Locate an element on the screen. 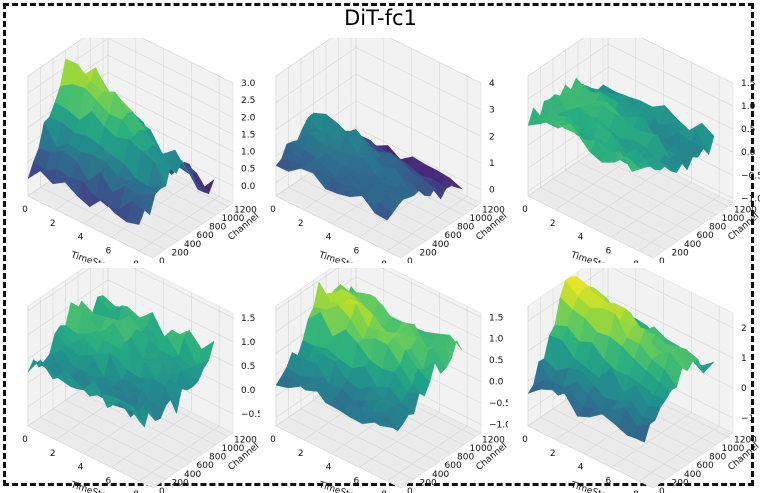  z-tick-label: 1.5 is located at coordinates (496, 318).